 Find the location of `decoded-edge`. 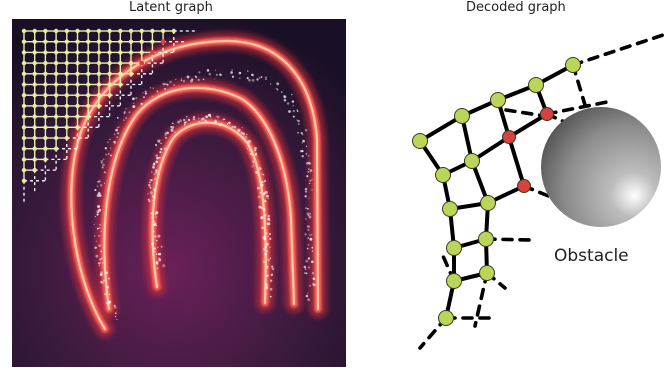

decoded-edge is located at coordinates (528, 125).